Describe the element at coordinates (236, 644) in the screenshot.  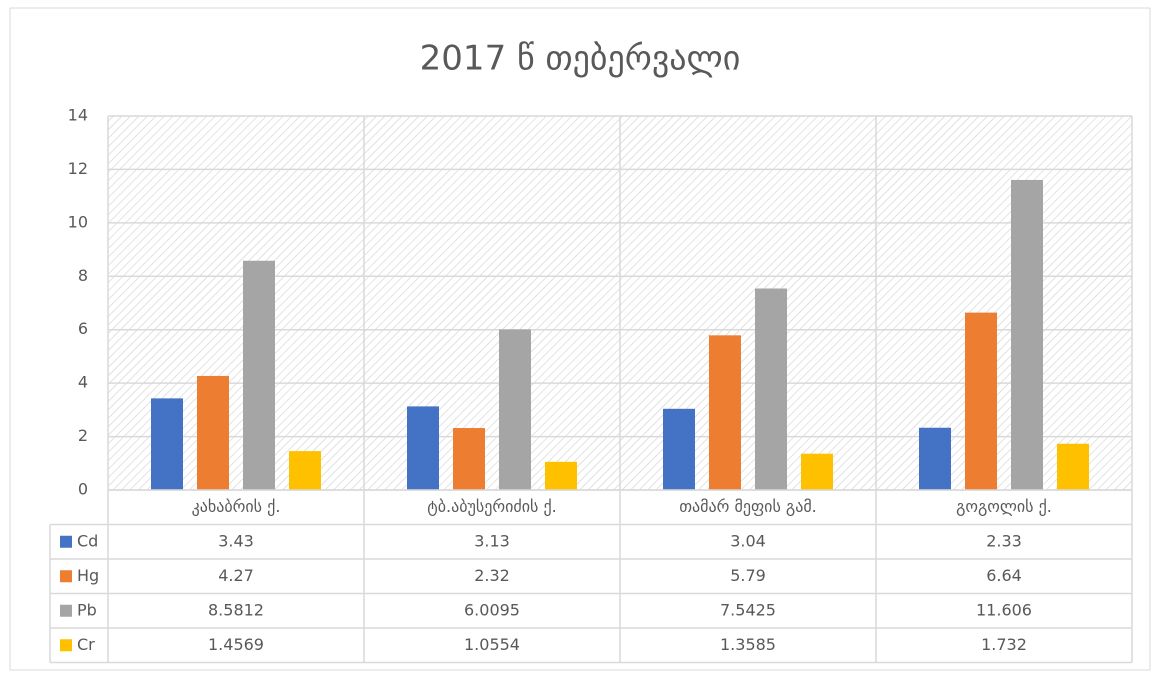
I see `table-value: 1.4569` at that location.